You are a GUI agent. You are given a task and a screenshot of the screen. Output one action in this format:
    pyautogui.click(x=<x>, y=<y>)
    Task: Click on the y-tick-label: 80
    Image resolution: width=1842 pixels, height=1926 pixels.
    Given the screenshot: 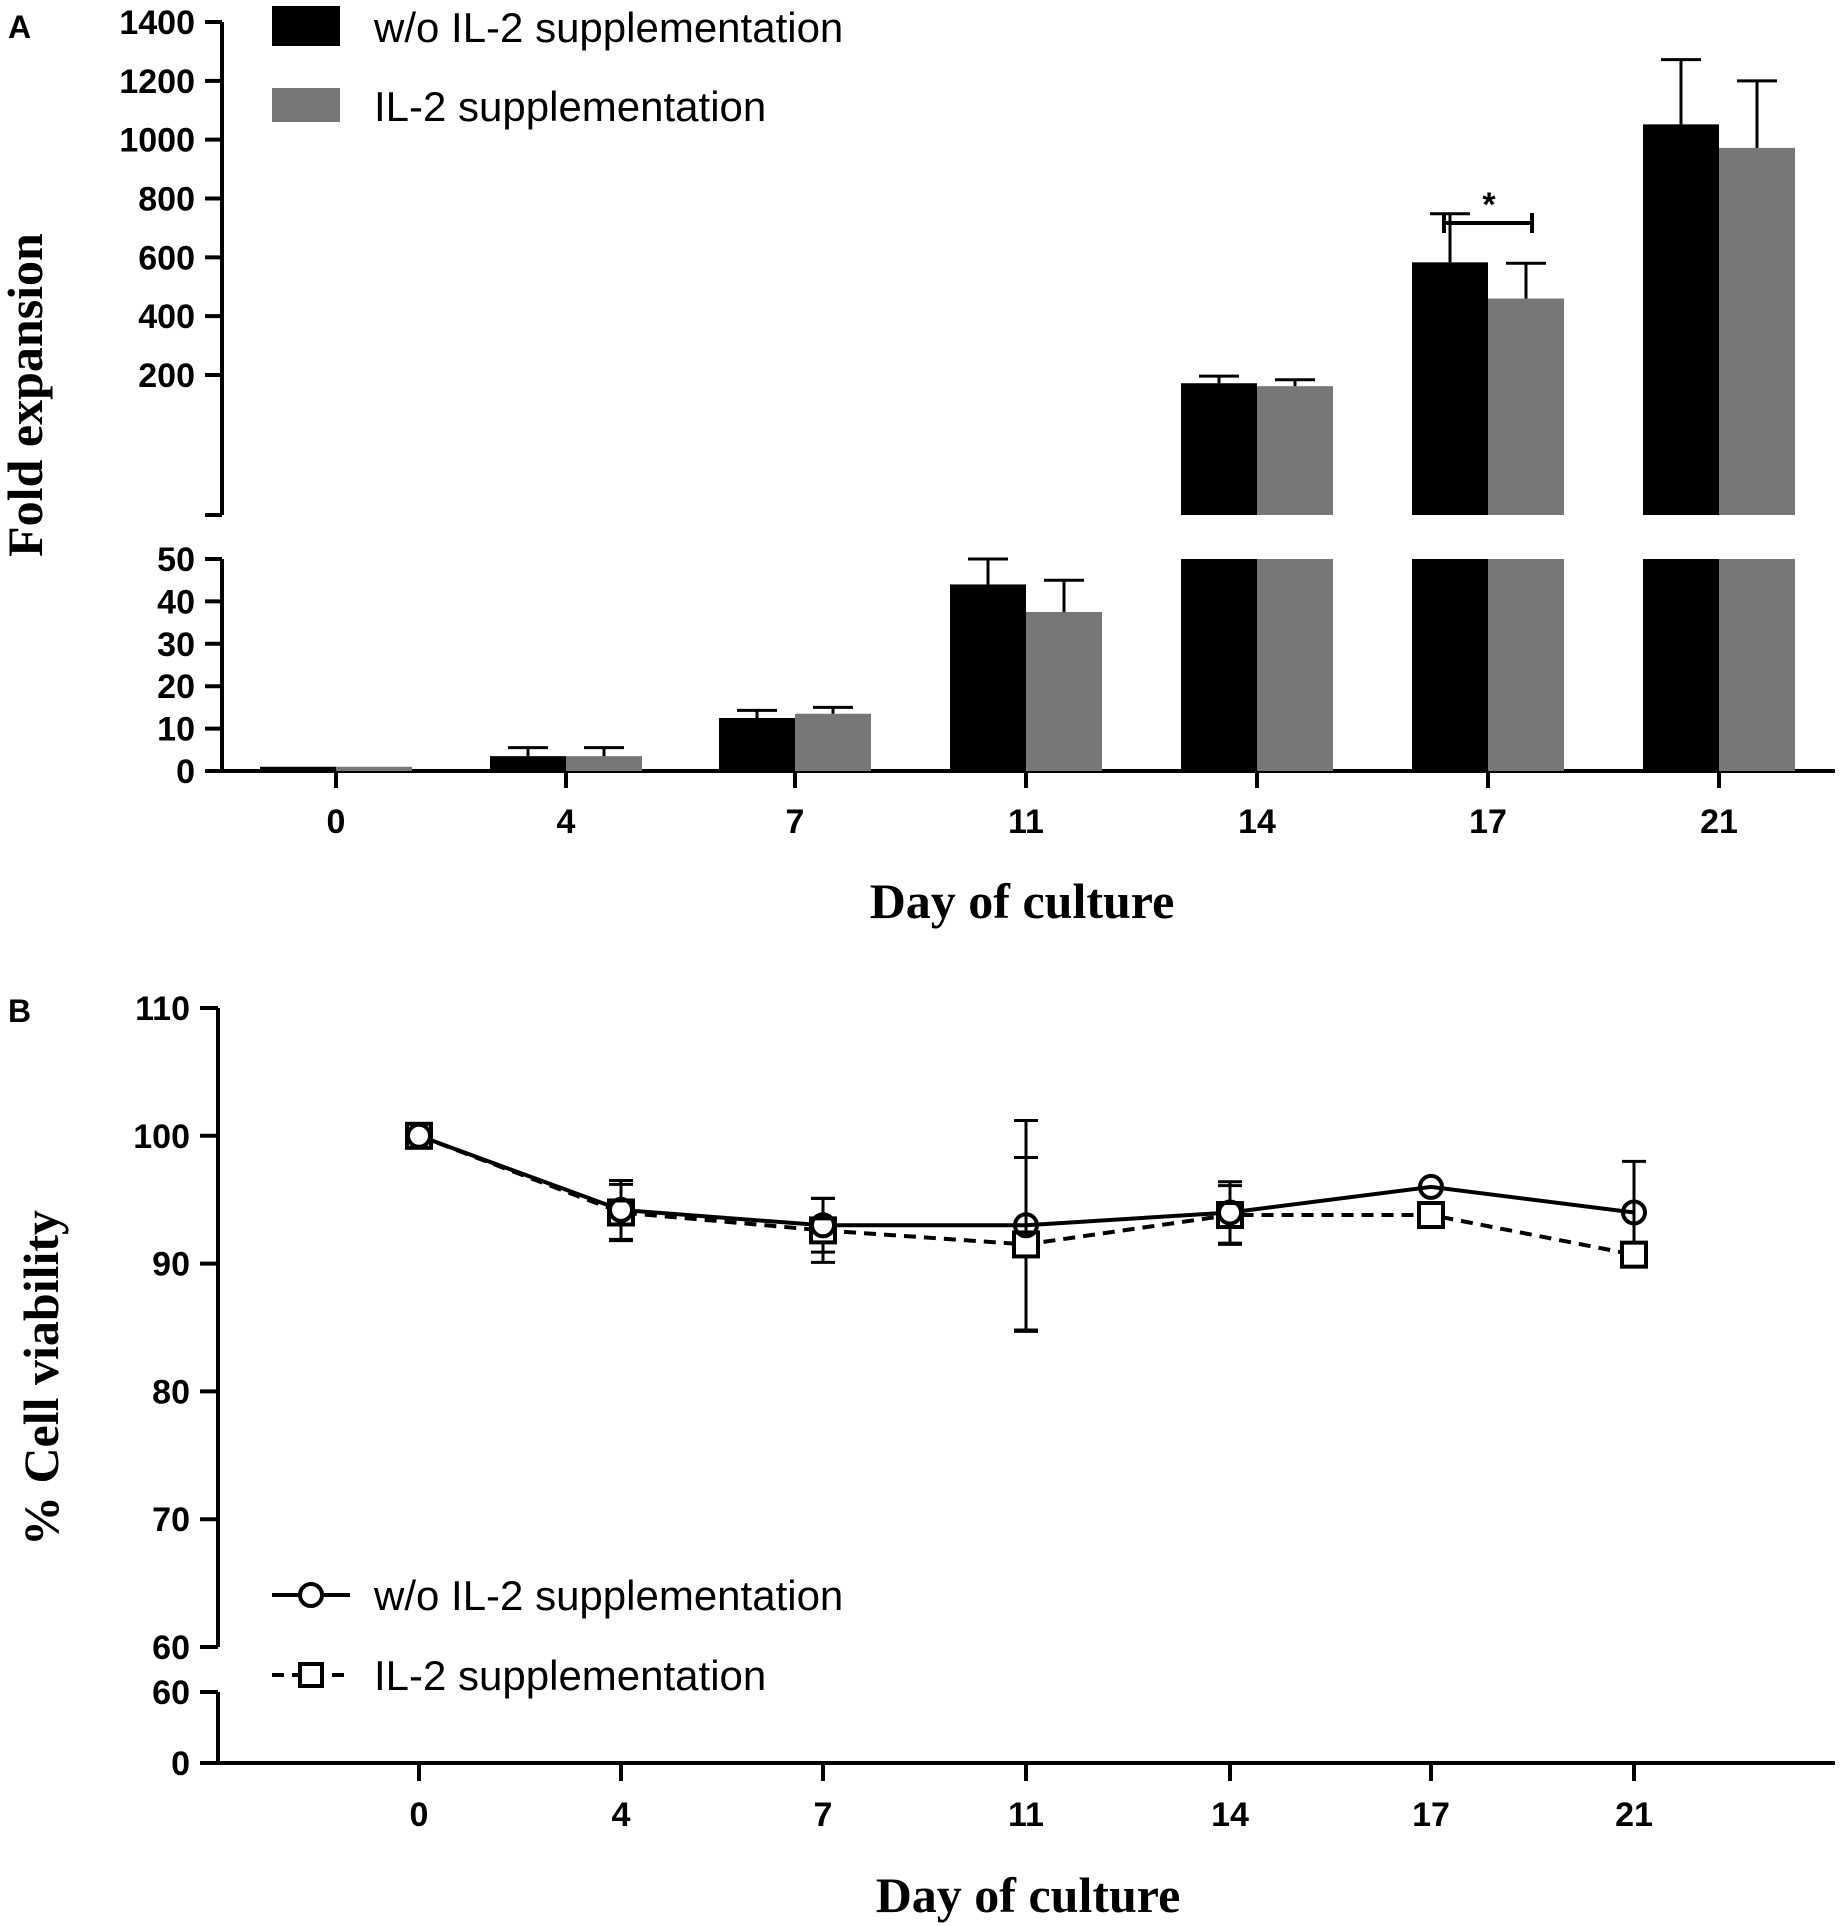 What is the action you would take?
    pyautogui.click(x=171, y=1392)
    